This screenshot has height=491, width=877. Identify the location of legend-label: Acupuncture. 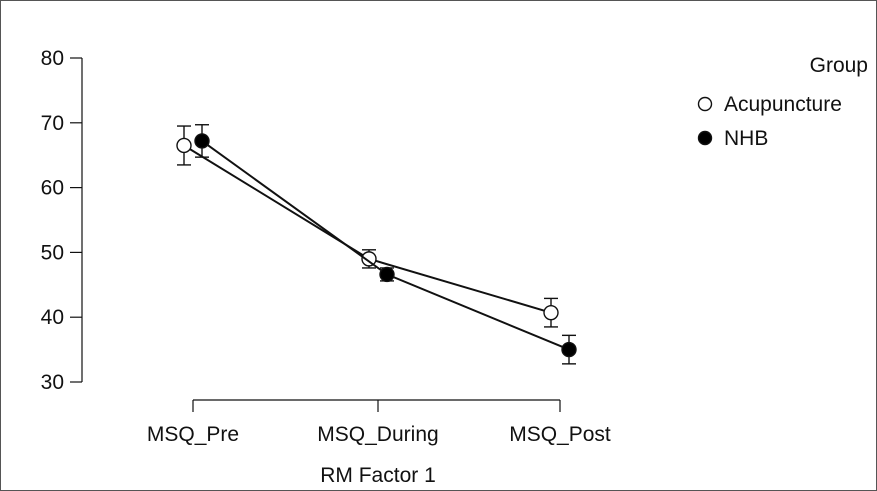
(783, 104).